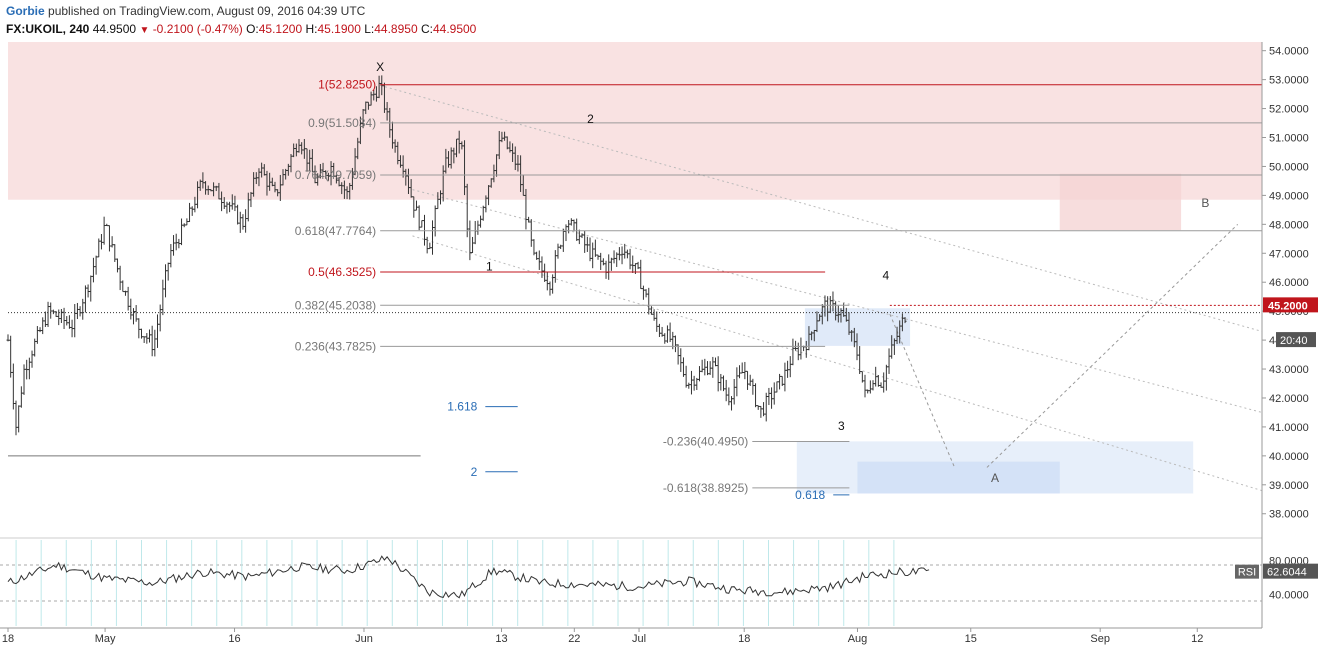 Image resolution: width=1319 pixels, height=654 pixels. What do you see at coordinates (885, 275) in the screenshot?
I see `wave-label: 4` at bounding box center [885, 275].